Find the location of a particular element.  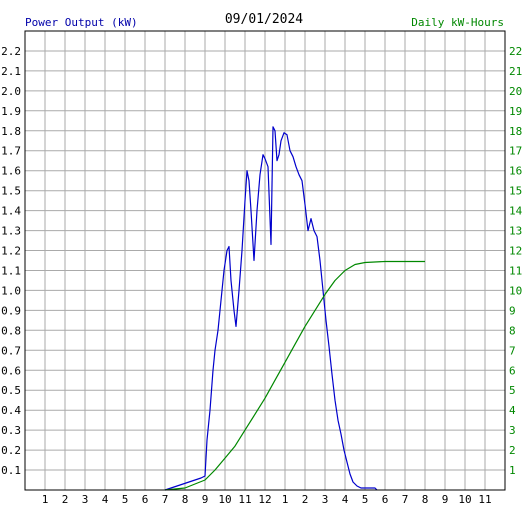

left-tick-label: 2.0 is located at coordinates (11, 91).